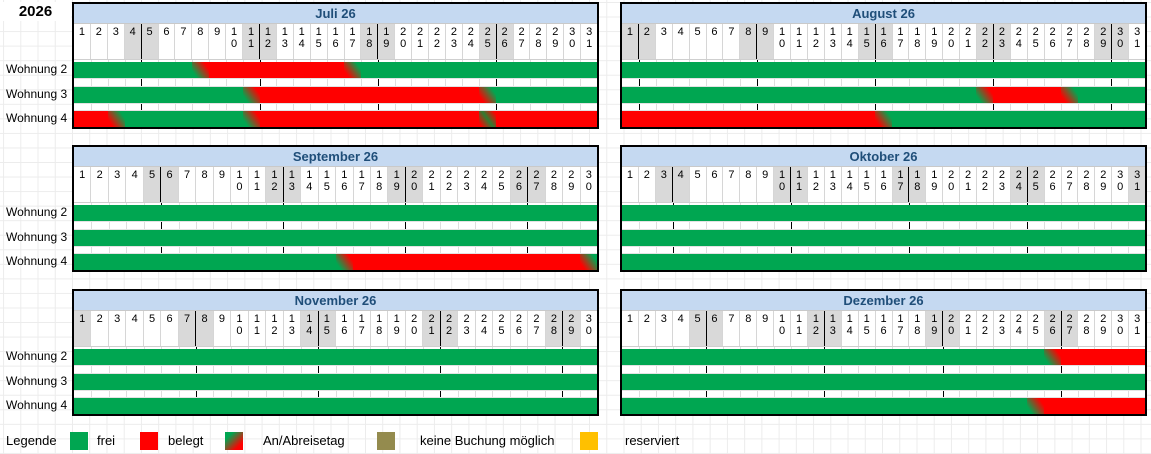 The width and height of the screenshot is (1151, 454). What do you see at coordinates (221, 184) in the screenshot?
I see `day-header-cell: 9` at bounding box center [221, 184].